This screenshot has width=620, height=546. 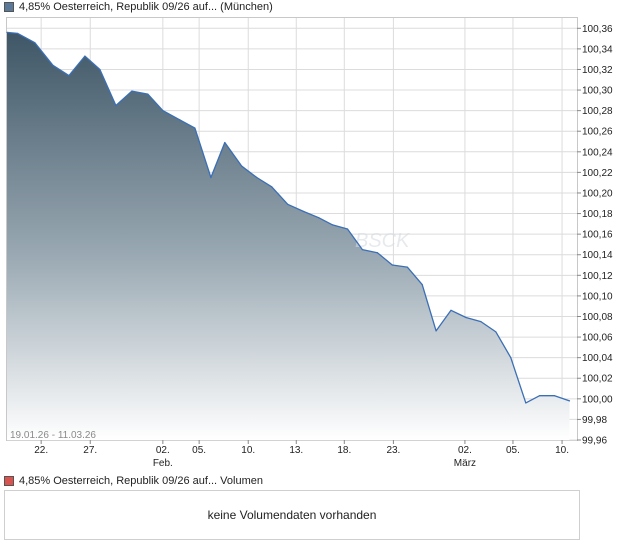 I want to click on y-tick-label: 99,96, so click(x=594, y=441).